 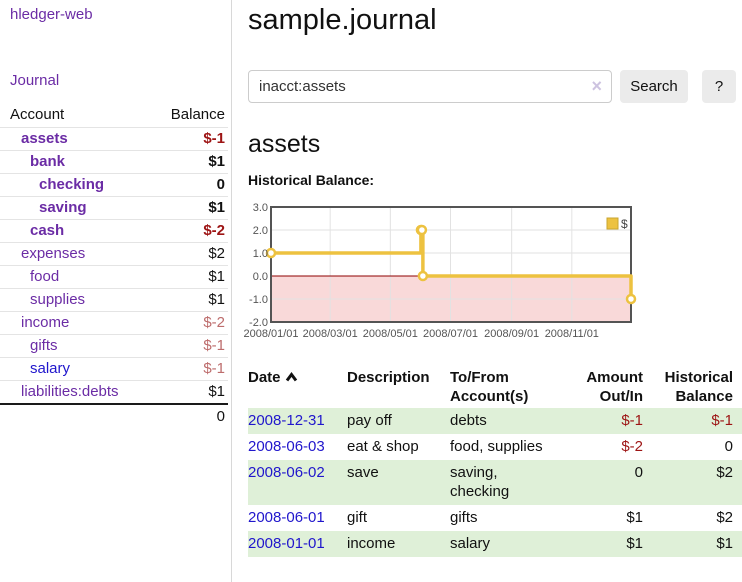 What do you see at coordinates (638, 473) in the screenshot?
I see `transaction-amount: 0` at bounding box center [638, 473].